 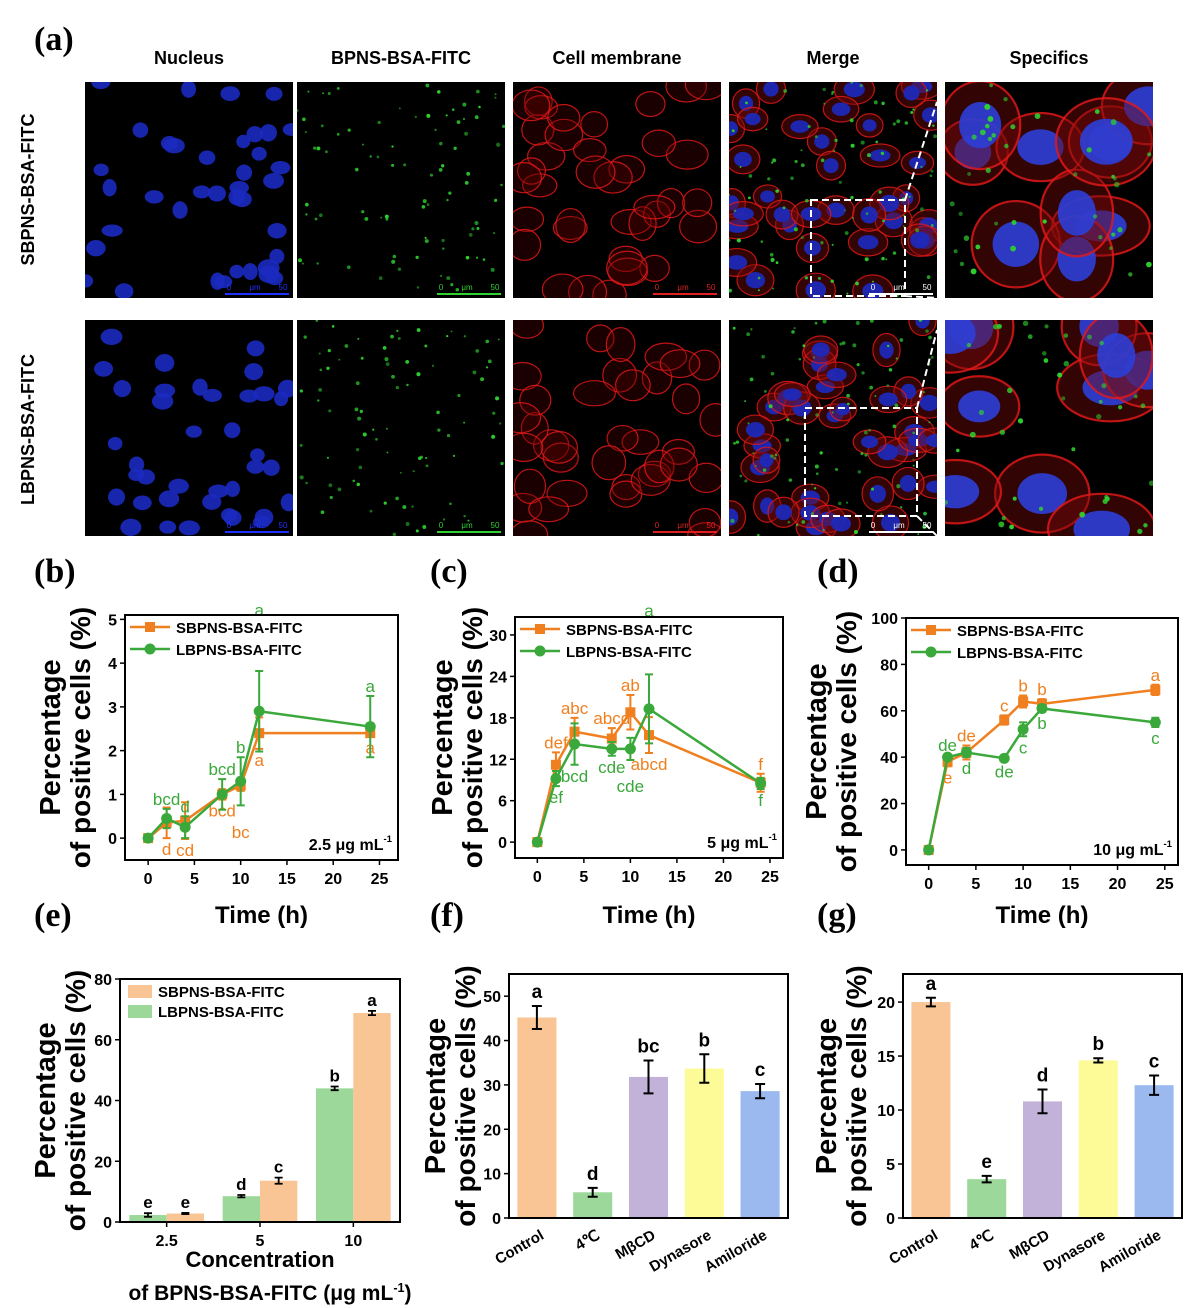 I want to click on y-tick-label: 40, so click(x=103, y=1102).